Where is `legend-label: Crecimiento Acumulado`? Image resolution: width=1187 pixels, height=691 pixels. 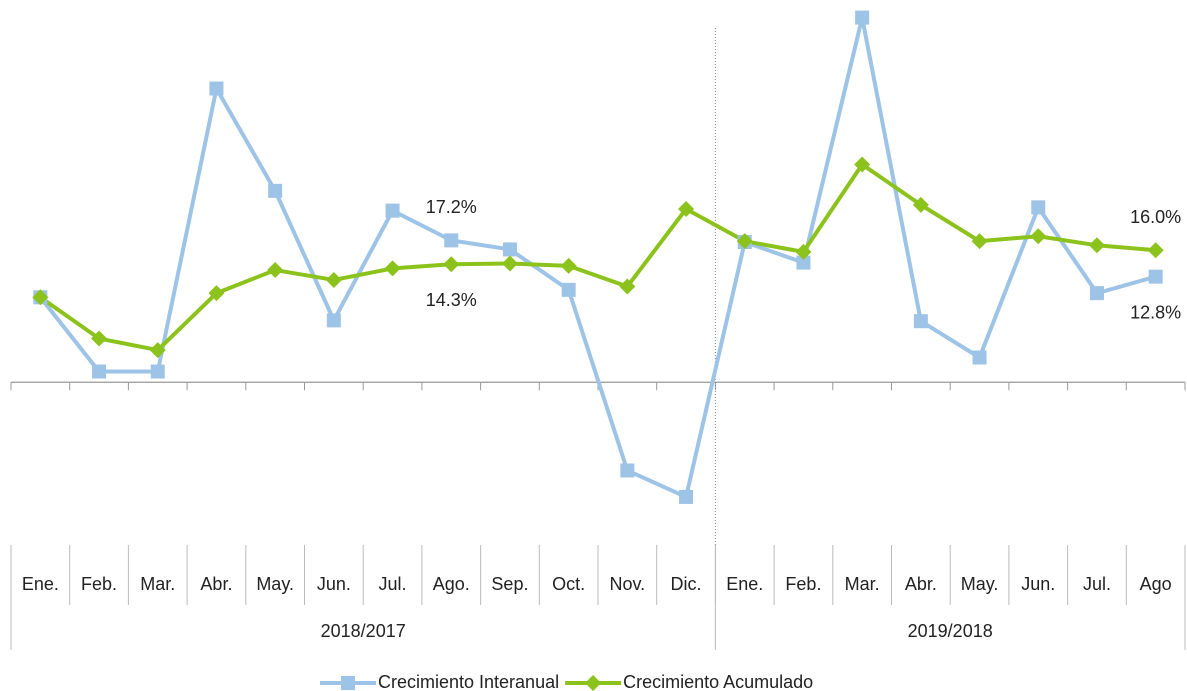
legend-label: Crecimiento Acumulado is located at coordinates (718, 681).